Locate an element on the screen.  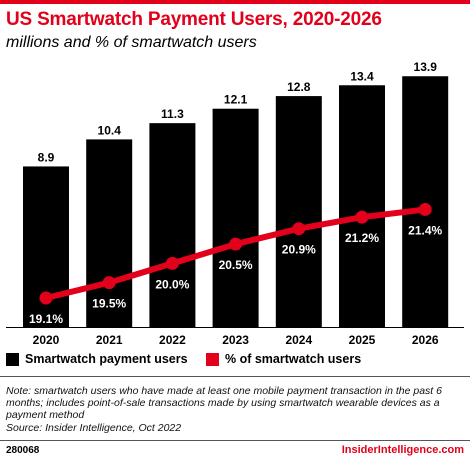
x-tick-label: 2024 is located at coordinates (298, 340).